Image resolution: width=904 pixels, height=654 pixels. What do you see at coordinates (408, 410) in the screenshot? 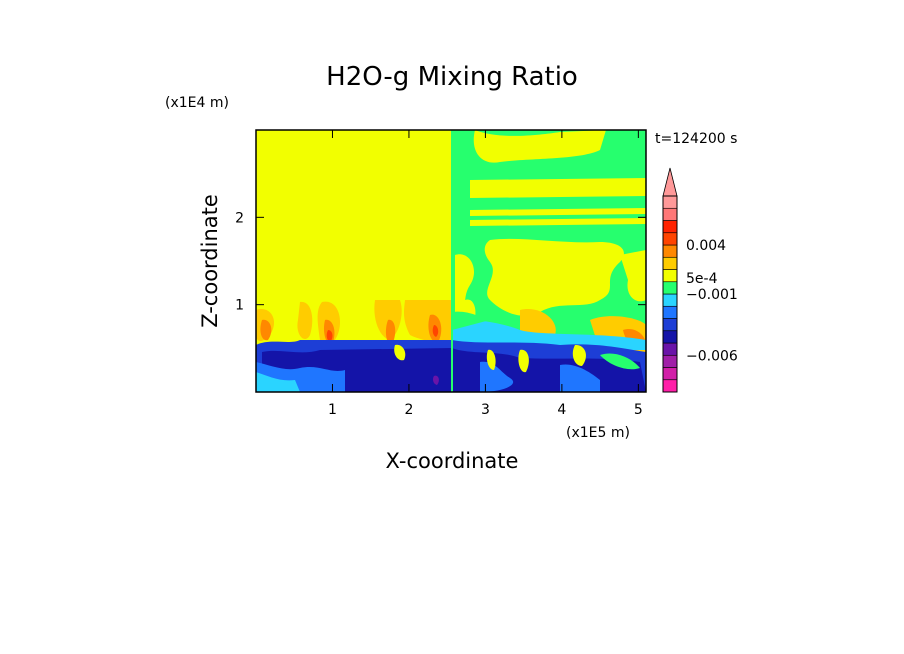
I see `x-tick-label: 2` at bounding box center [408, 410].